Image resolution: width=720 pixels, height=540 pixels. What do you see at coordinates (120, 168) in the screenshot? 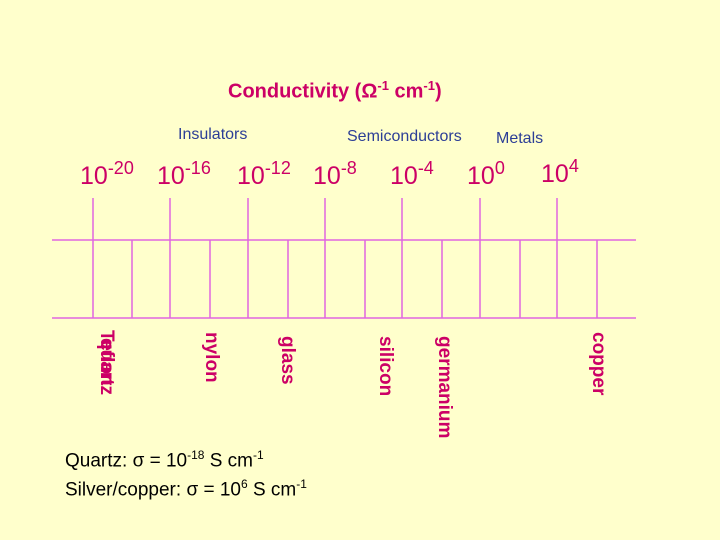
I see `scale-exponent: -20` at bounding box center [120, 168].